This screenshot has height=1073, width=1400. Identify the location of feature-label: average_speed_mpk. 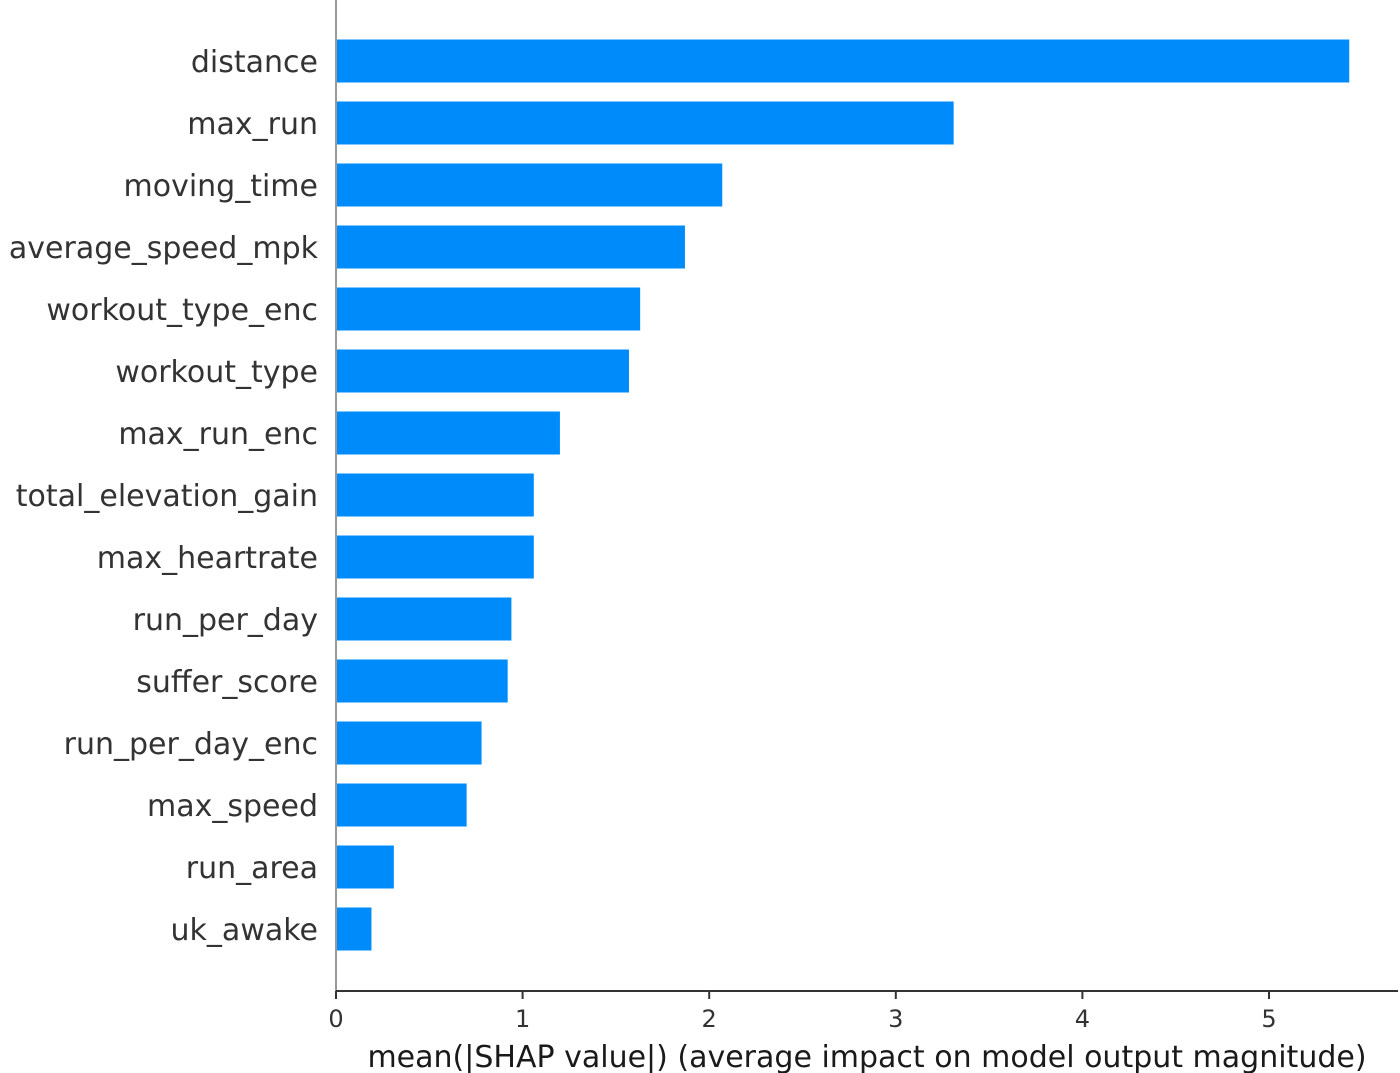
(164, 248).